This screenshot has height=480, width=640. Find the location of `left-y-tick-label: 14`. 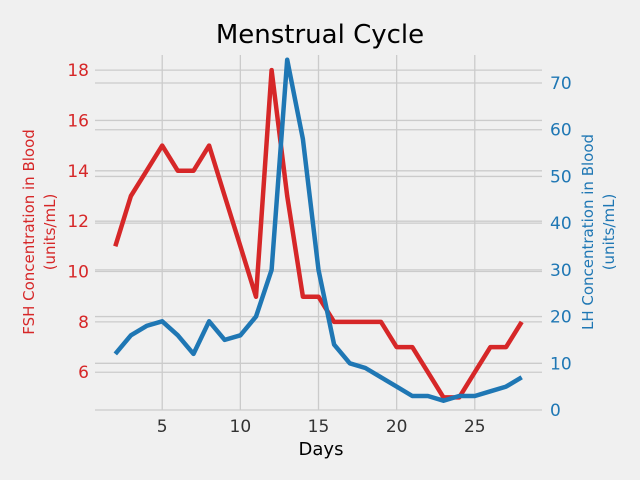

left-y-tick-label: 14 is located at coordinates (78, 172).